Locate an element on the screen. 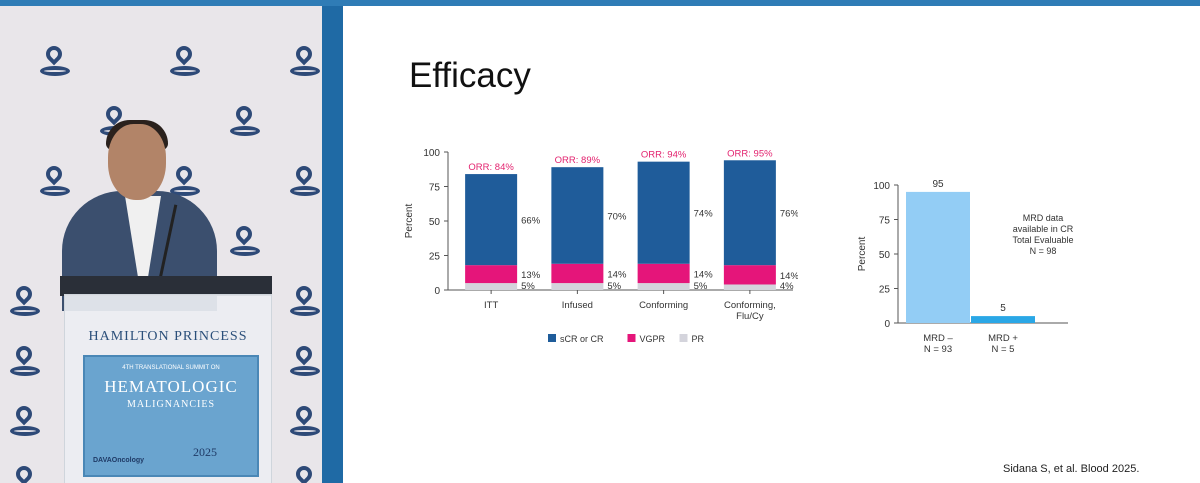 The image size is (1200, 483). orr-annotation: ORR: 95% is located at coordinates (750, 153).